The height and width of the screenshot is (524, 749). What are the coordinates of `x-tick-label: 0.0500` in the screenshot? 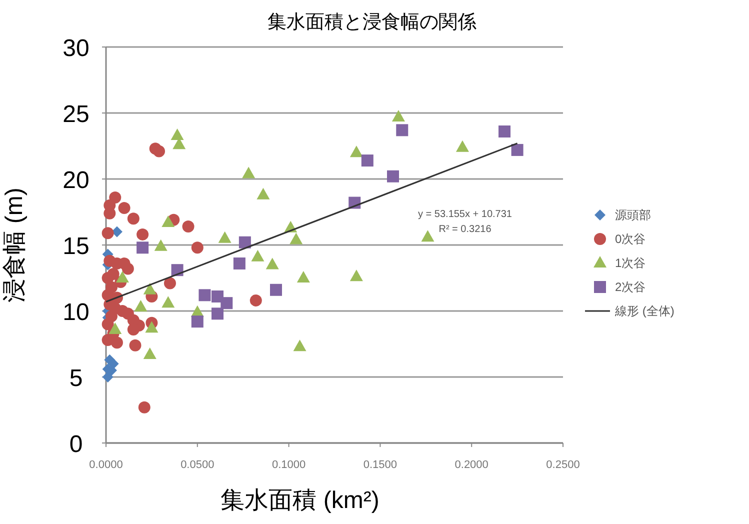 It's located at (197, 465).